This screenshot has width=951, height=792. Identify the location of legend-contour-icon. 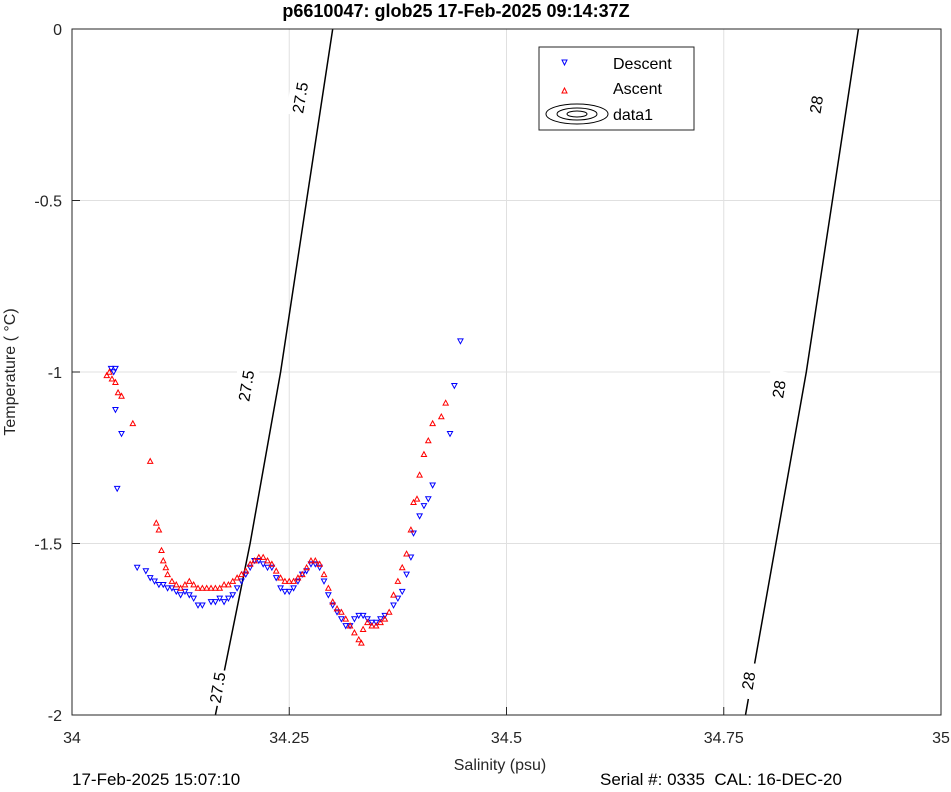
(577, 114).